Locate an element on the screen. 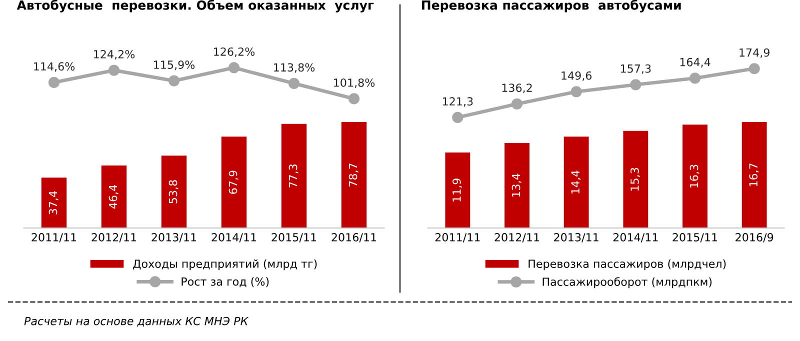  data-label: 115,9% is located at coordinates (174, 65).